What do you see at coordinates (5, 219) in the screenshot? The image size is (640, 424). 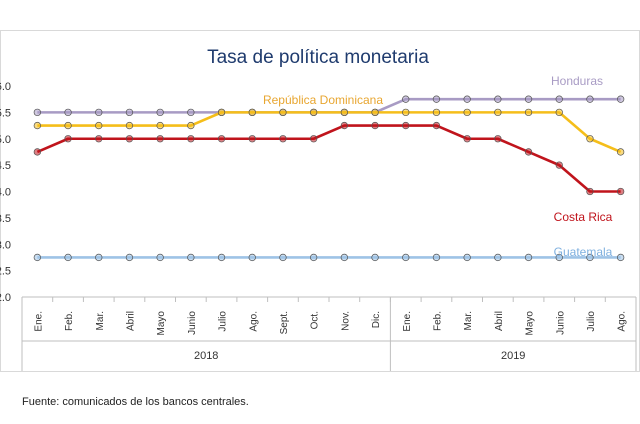 I see `y-tick-label: 3.5` at bounding box center [5, 219].